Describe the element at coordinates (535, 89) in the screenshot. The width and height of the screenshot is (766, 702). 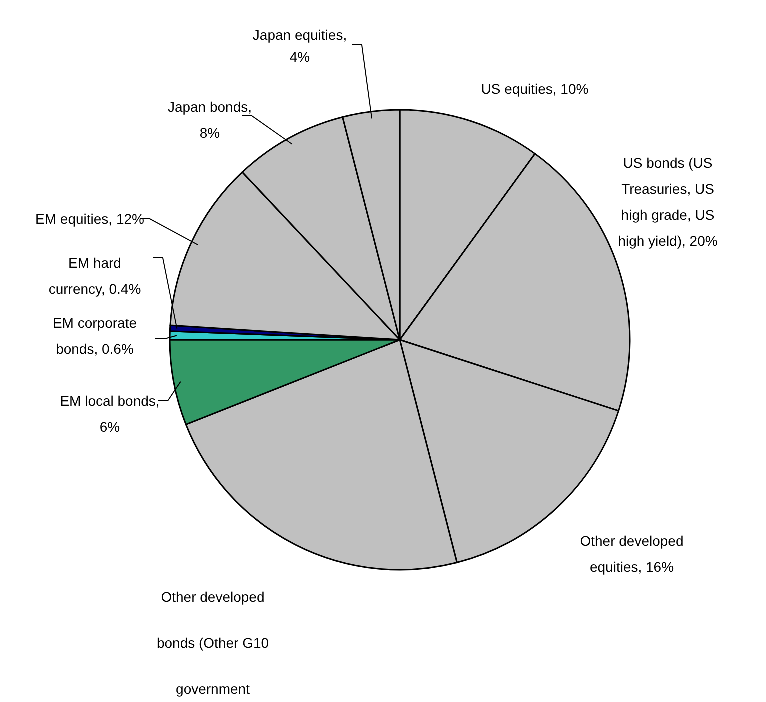
I see `slice-label: US equities, 10%` at that location.